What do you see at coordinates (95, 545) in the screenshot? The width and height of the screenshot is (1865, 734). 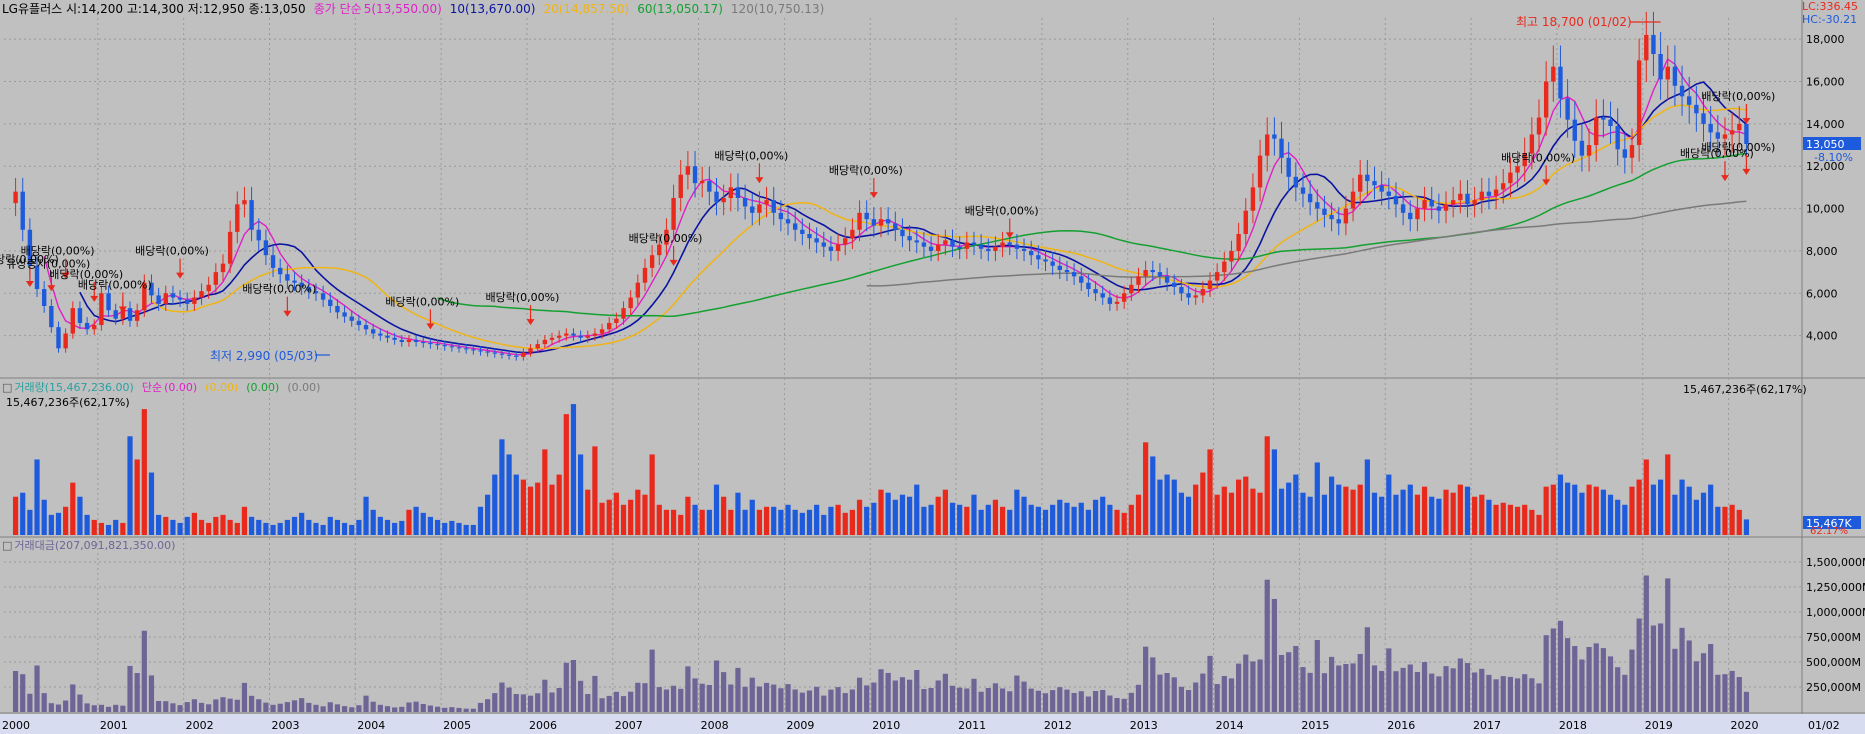 I see `amount-legend-label: 거래대금(207,091,821,350.00)` at bounding box center [95, 545].